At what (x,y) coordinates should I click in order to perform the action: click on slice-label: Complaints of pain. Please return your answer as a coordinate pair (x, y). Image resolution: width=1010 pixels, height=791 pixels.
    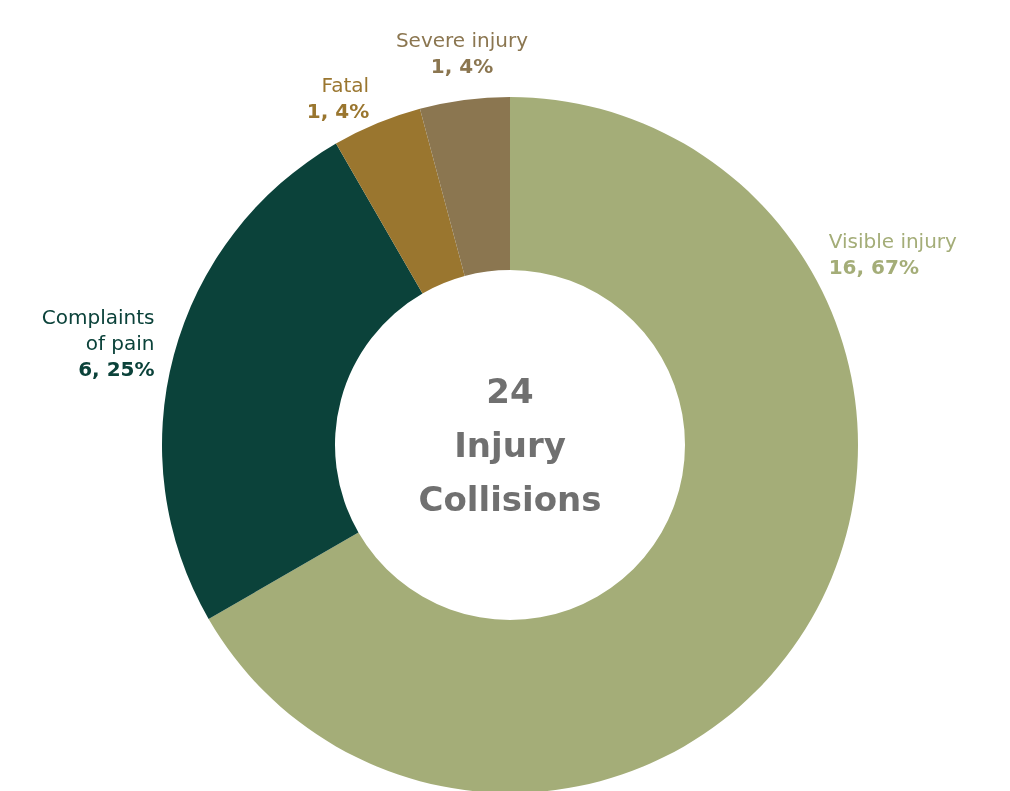
    Looking at the image, I should click on (98, 329).